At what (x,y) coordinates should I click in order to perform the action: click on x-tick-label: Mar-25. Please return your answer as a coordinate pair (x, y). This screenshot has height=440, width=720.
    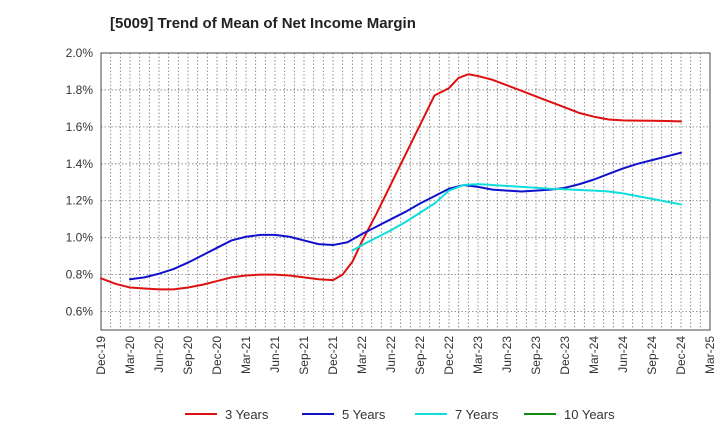
    Looking at the image, I should click on (710, 355).